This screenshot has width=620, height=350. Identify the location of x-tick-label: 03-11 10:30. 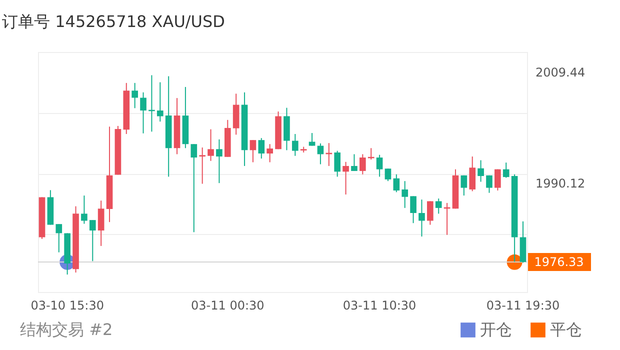
(379, 305).